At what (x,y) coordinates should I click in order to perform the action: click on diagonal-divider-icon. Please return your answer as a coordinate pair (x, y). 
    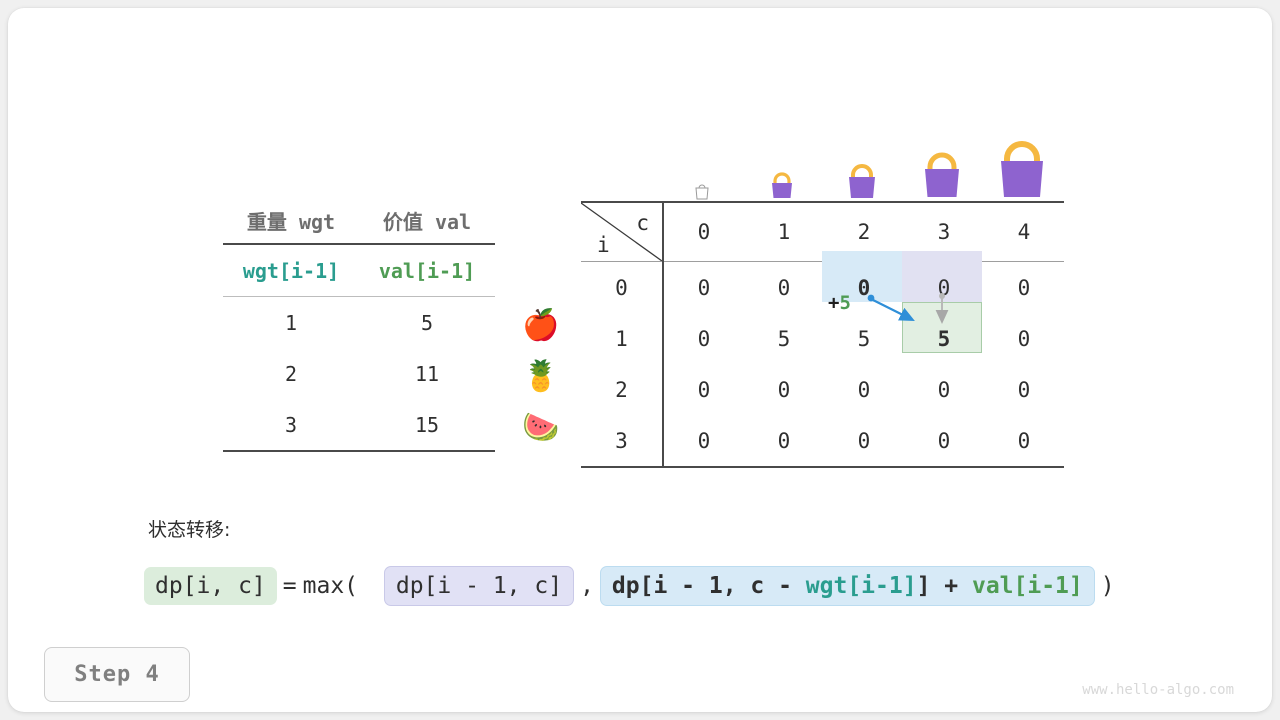
    Looking at the image, I should click on (621, 232).